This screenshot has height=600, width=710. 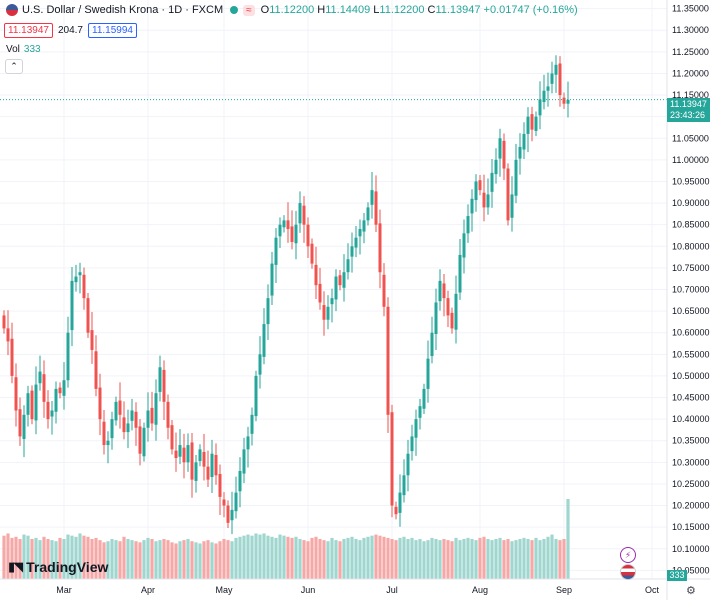 What do you see at coordinates (402, 10) in the screenshot?
I see `low-value: 11.12200` at bounding box center [402, 10].